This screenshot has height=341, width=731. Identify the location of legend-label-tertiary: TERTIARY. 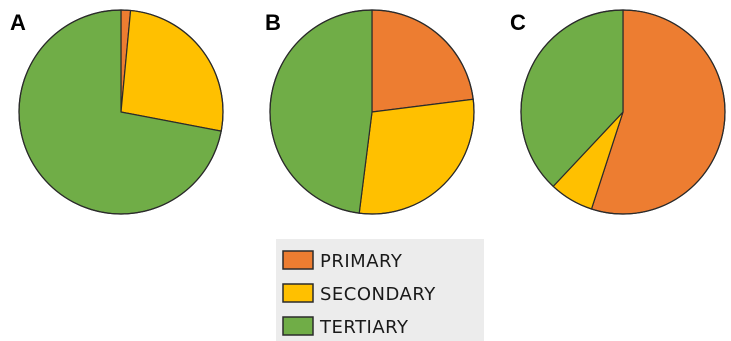
(364, 327).